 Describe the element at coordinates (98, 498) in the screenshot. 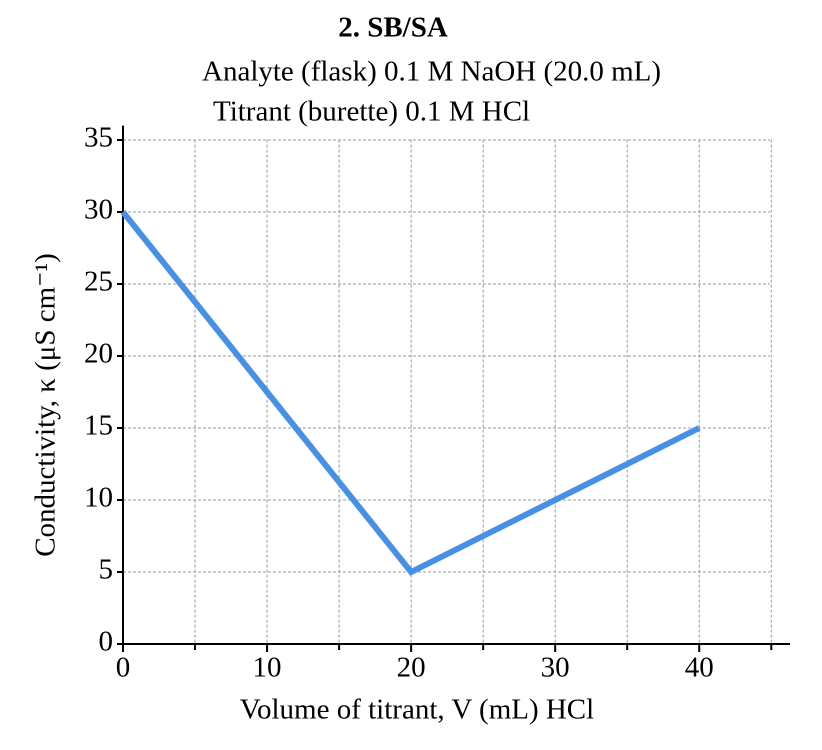

I see `y-tick-label: 10` at that location.